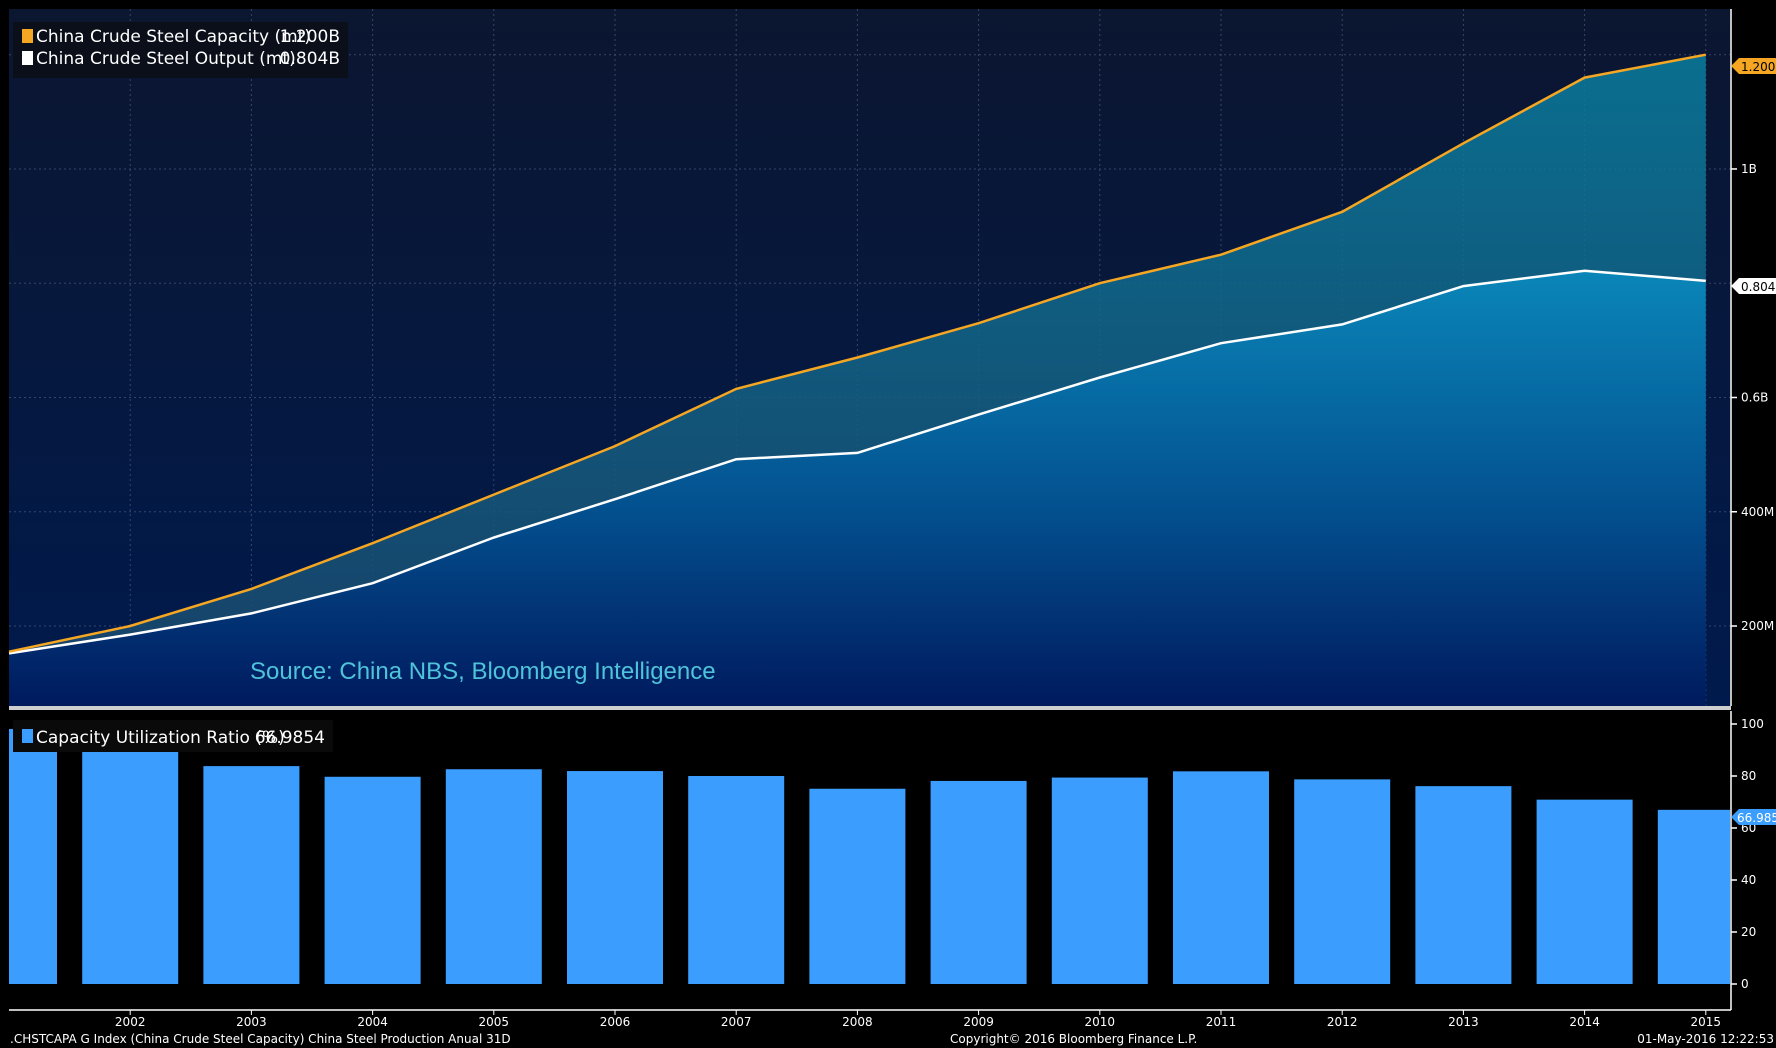  What do you see at coordinates (1758, 67) in the screenshot?
I see `capacity-last-value-label: 1.200B` at bounding box center [1758, 67].